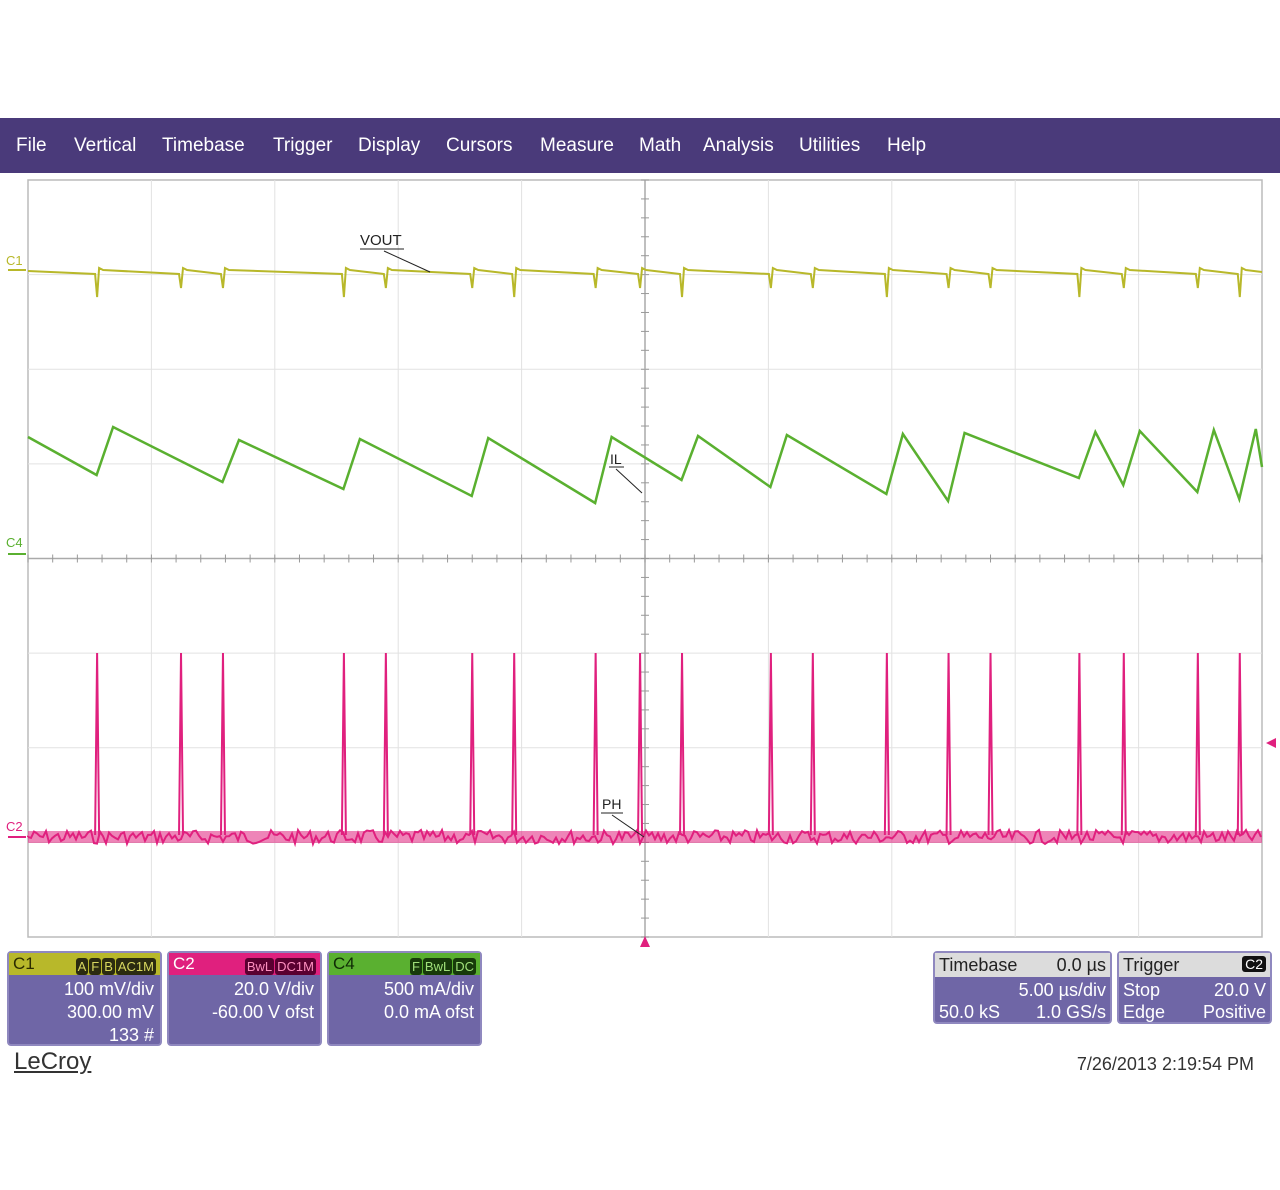 This screenshot has width=1280, height=1190. What do you see at coordinates (1142, 990) in the screenshot?
I see `trigger-mode: Stop` at bounding box center [1142, 990].